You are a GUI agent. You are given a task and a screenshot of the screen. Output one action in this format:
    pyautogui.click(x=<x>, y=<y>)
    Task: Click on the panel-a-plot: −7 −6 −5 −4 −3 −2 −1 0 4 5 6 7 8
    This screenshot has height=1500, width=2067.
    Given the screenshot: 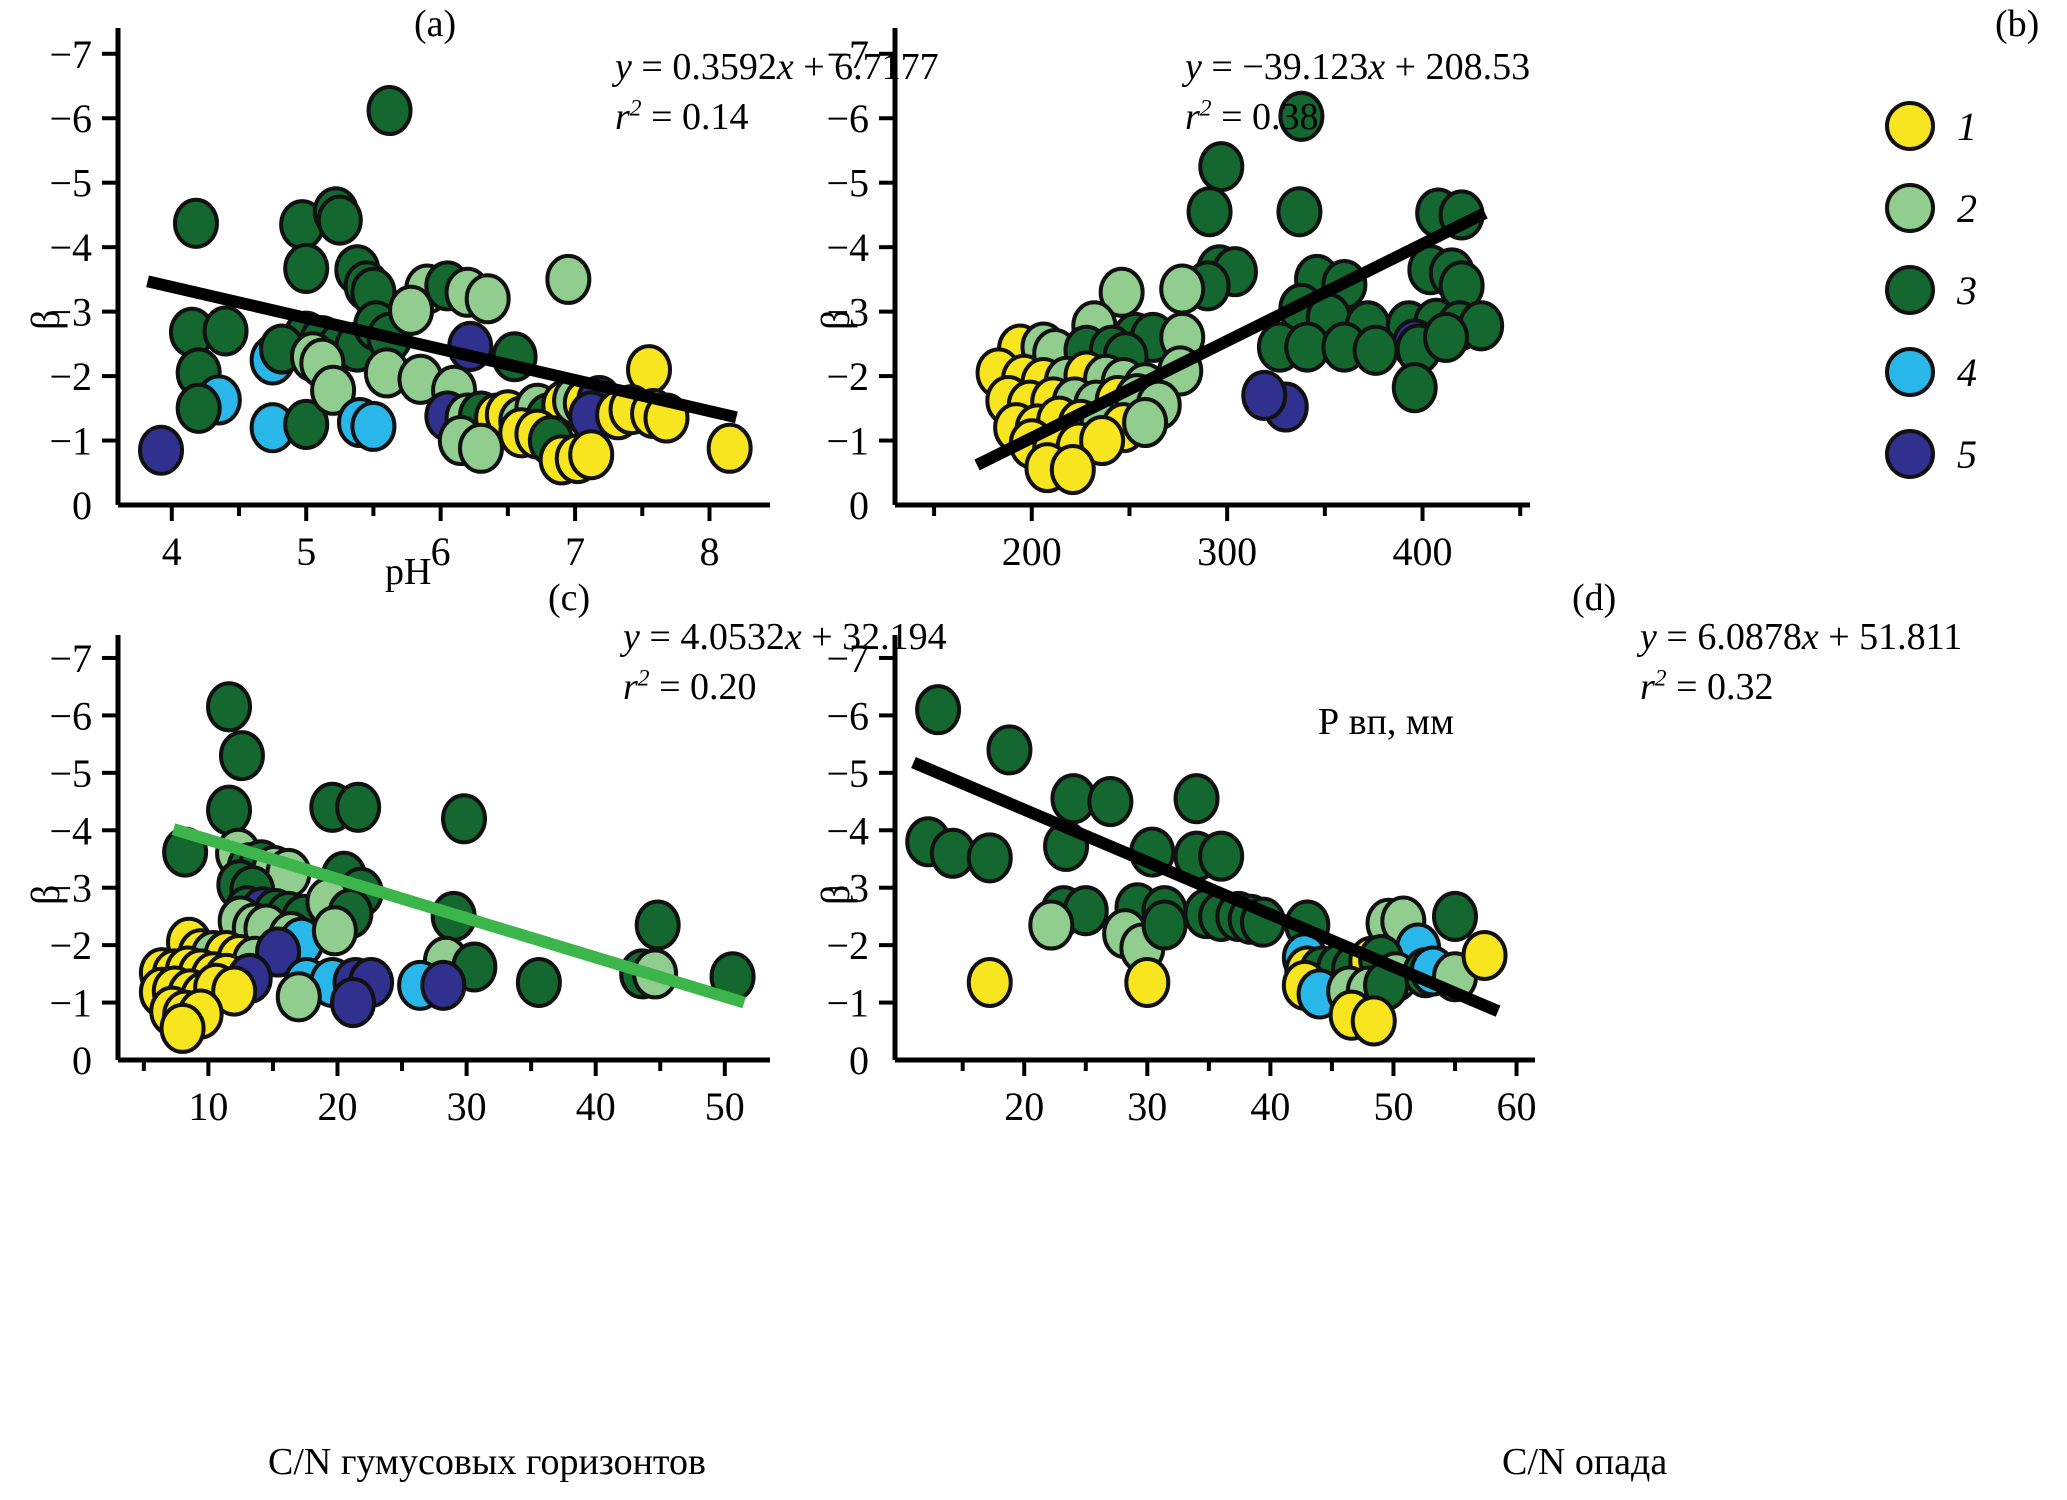 What is the action you would take?
    pyautogui.click(x=409, y=301)
    